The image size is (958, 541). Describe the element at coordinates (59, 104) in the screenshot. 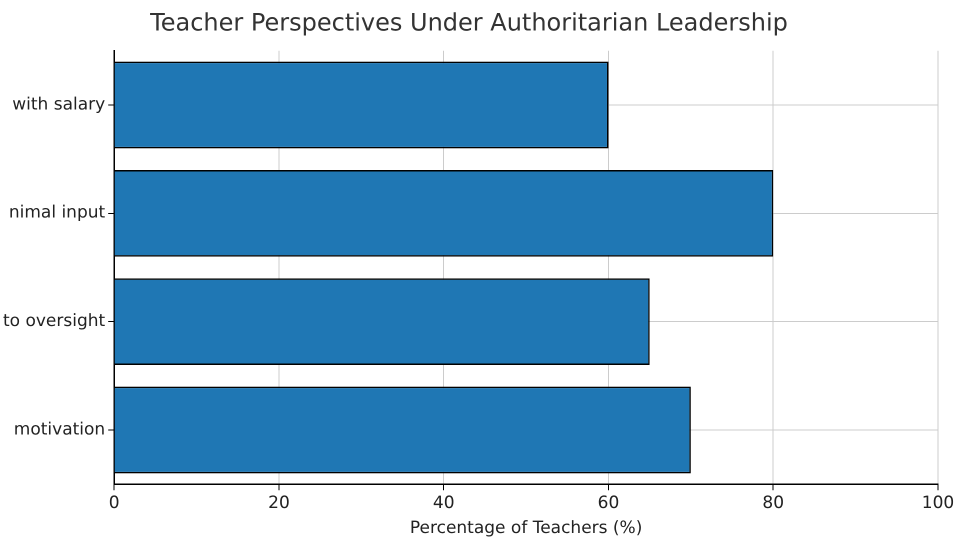

I see `y-tick-label: with salary` at that location.